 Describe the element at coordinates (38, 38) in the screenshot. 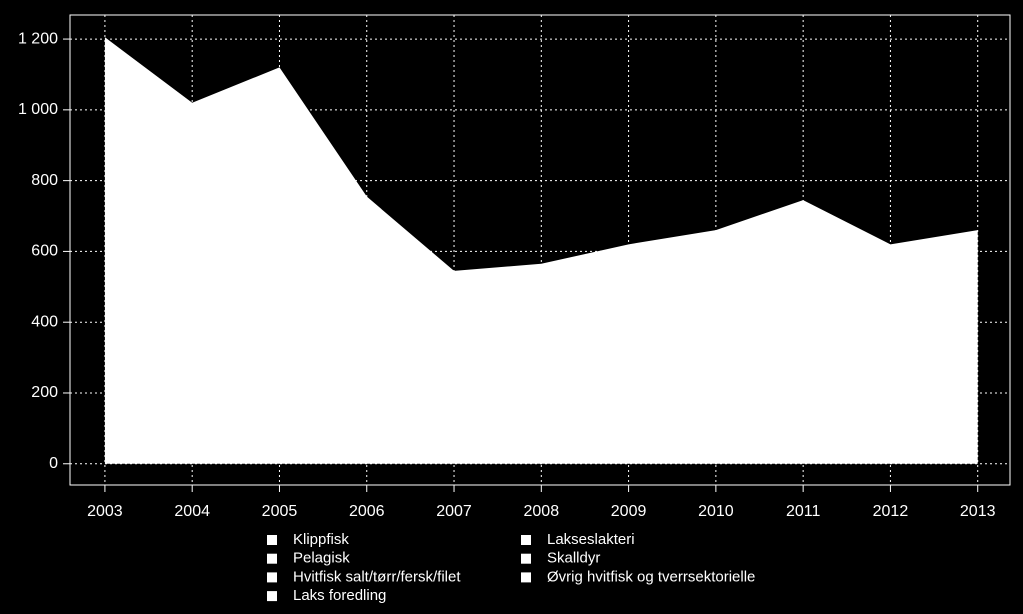

I see `y-tick-label: 1 200` at that location.